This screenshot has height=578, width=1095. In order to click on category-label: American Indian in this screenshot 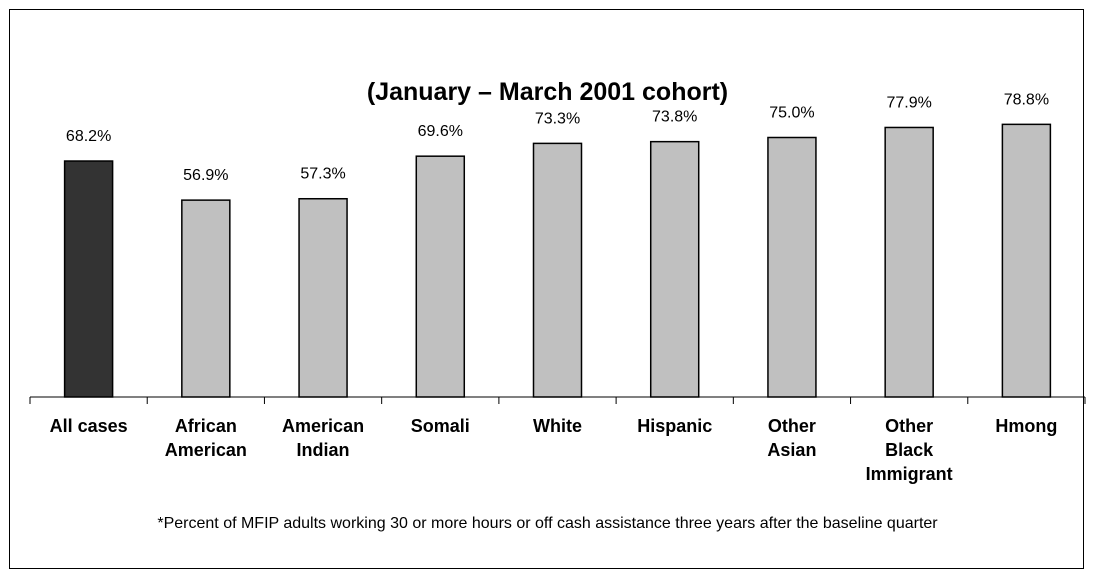, I will do `click(323, 438)`.